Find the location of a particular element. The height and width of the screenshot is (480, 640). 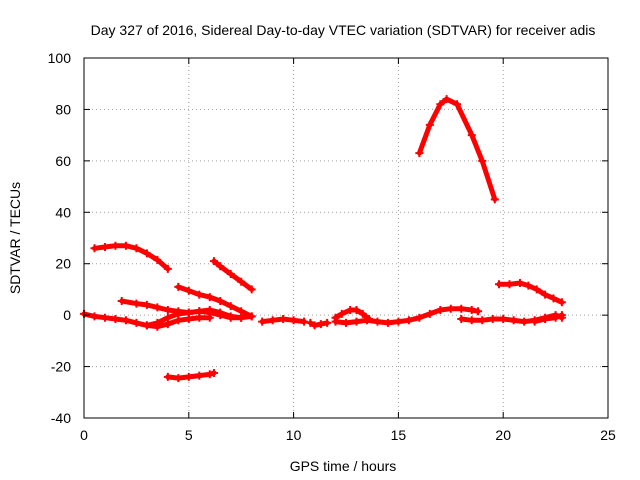

y-tick-label: 60 is located at coordinates (63, 161).